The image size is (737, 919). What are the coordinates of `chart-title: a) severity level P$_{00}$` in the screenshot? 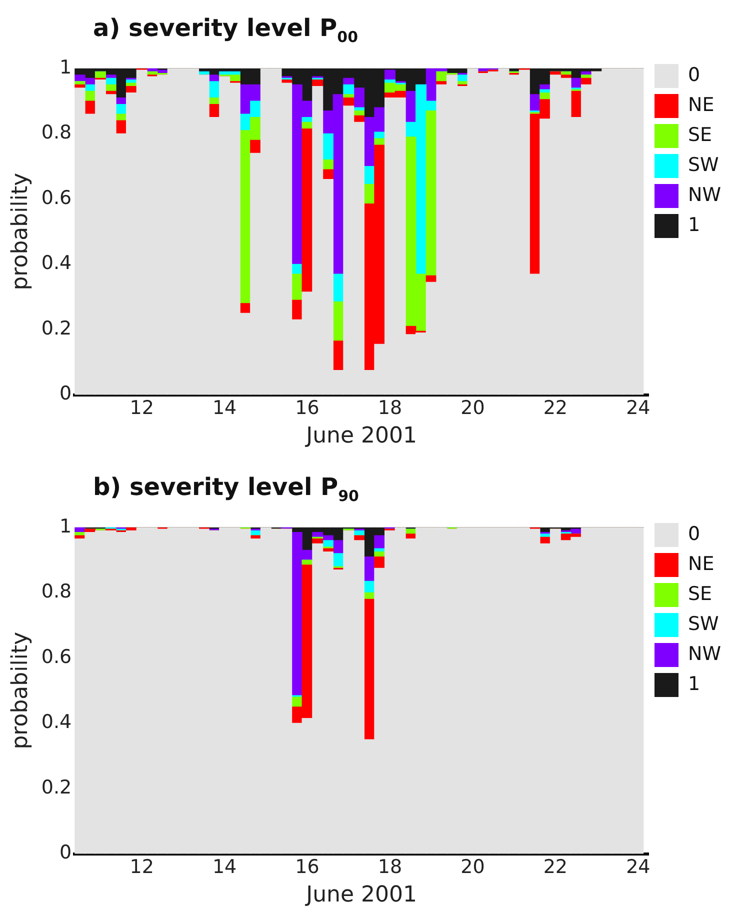 It's located at (225, 30).